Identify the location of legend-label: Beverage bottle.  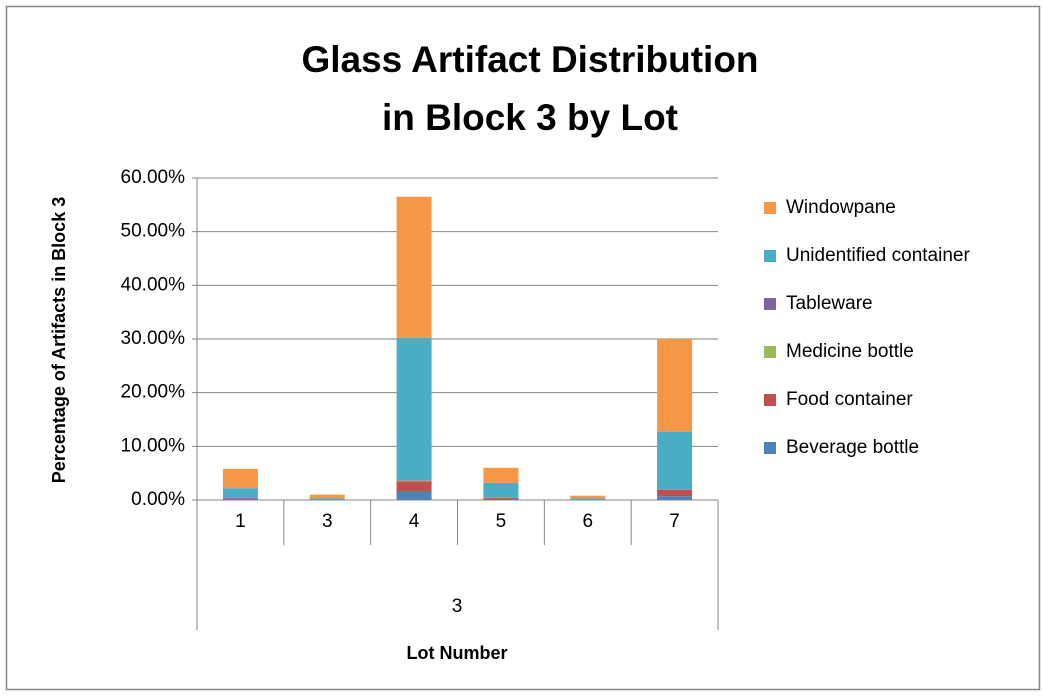
(852, 447).